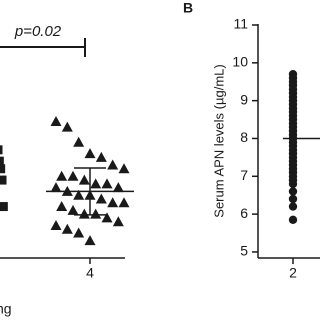 The height and width of the screenshot is (320, 320). What do you see at coordinates (244, 213) in the screenshot?
I see `y-tick-label: 6` at bounding box center [244, 213].